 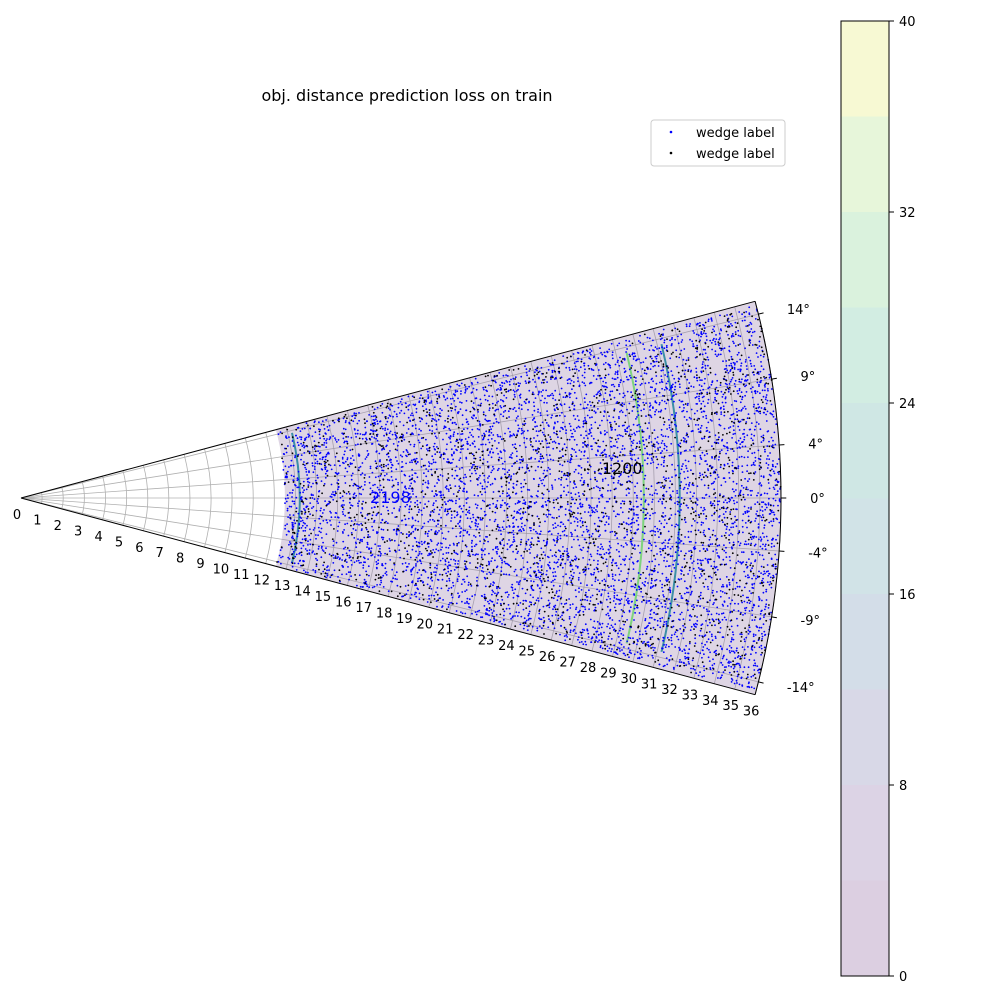 I want to click on grid-spoke, so click(x=526, y=578).